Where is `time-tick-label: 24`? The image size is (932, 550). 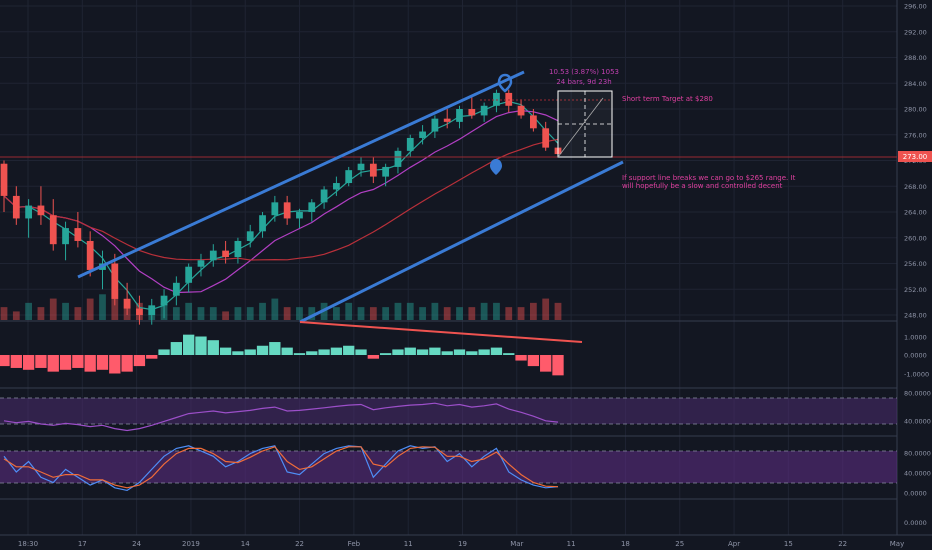 time-tick-label: 24 is located at coordinates (136, 544).